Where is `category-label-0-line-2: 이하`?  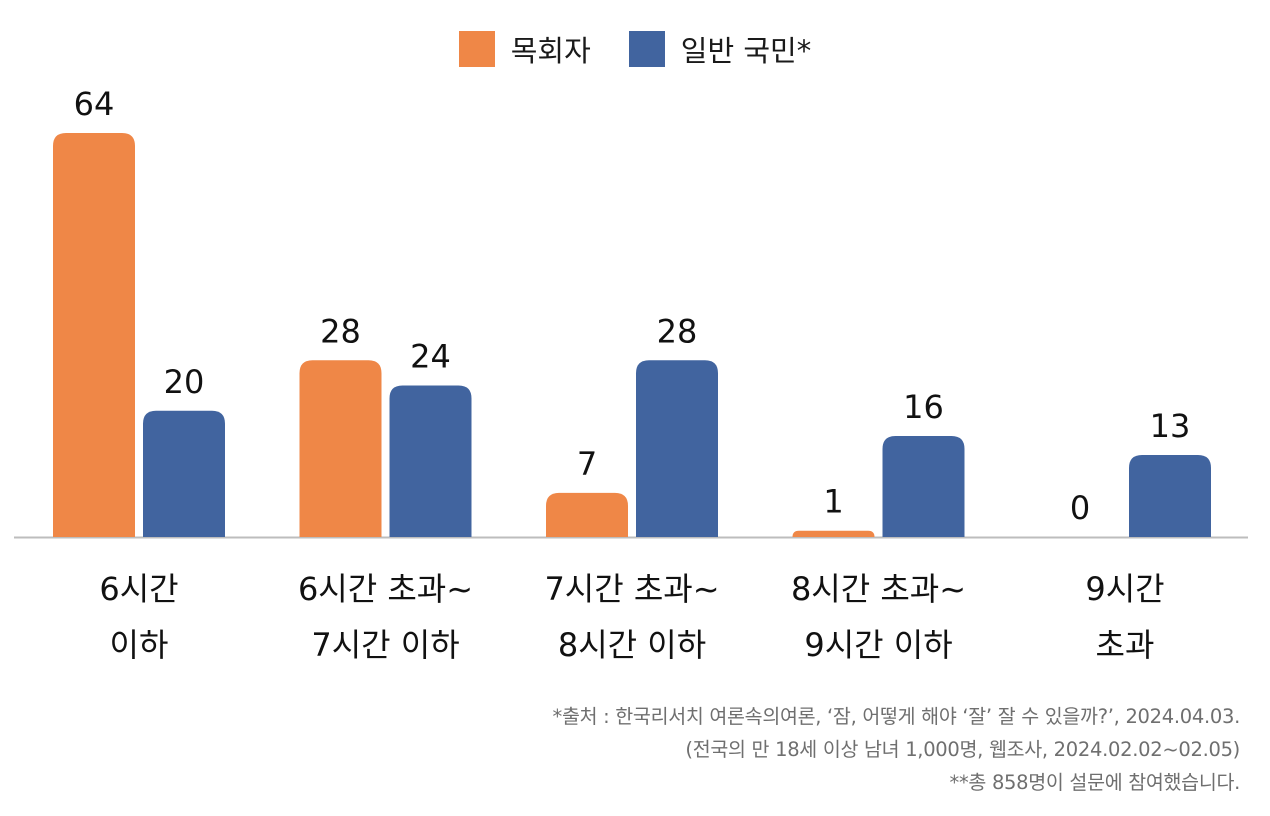 category-label-0-line-2: 이하 is located at coordinates (139, 645).